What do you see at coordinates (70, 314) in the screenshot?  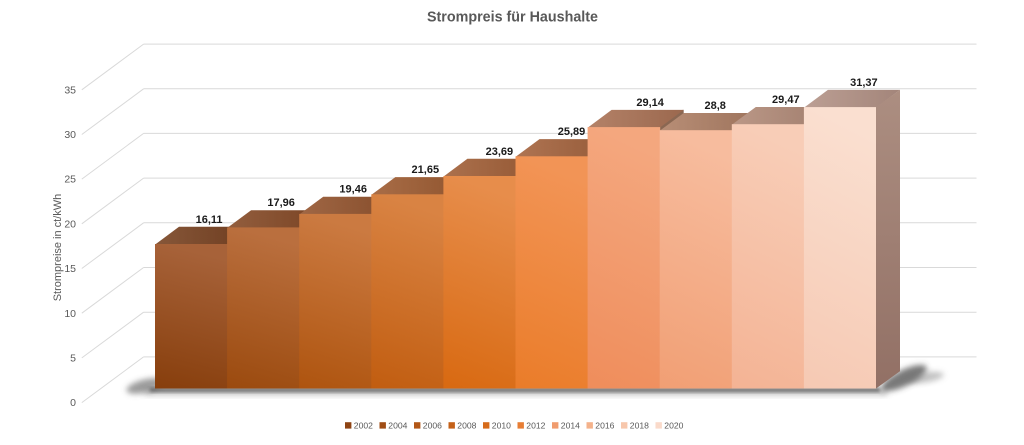 I see `svg-text: 10` at bounding box center [70, 314].